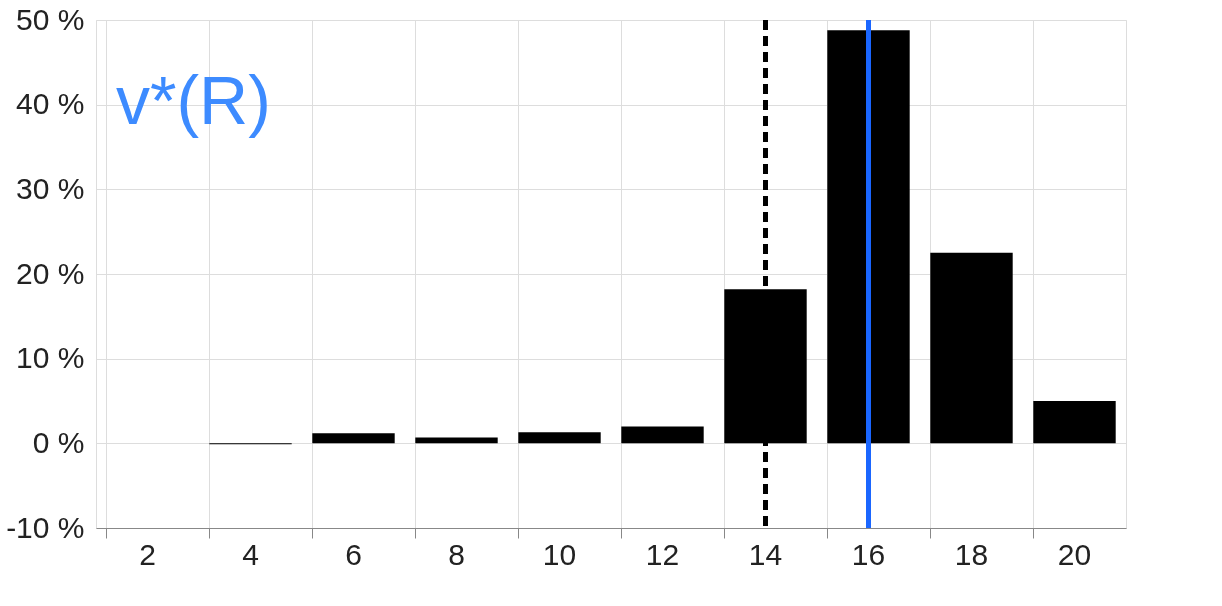 The image size is (1222, 606). What do you see at coordinates (45, 527) in the screenshot?
I see `y-tick-label: -10 %` at bounding box center [45, 527].